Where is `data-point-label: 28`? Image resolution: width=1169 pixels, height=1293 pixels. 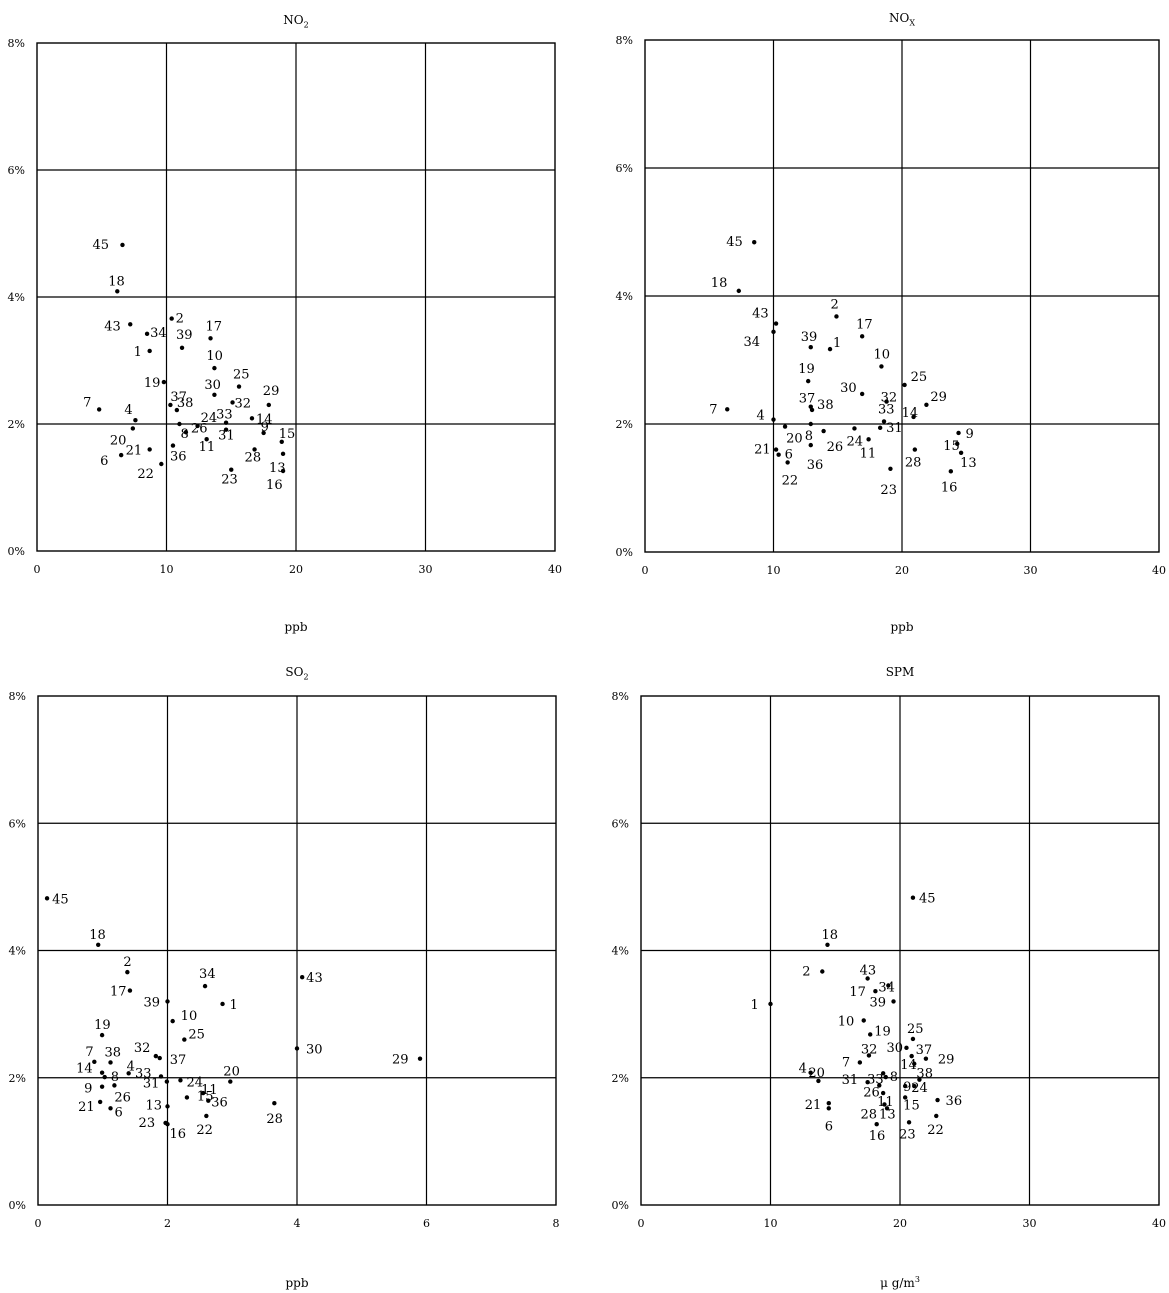 data-point-label: 28 is located at coordinates (913, 463).